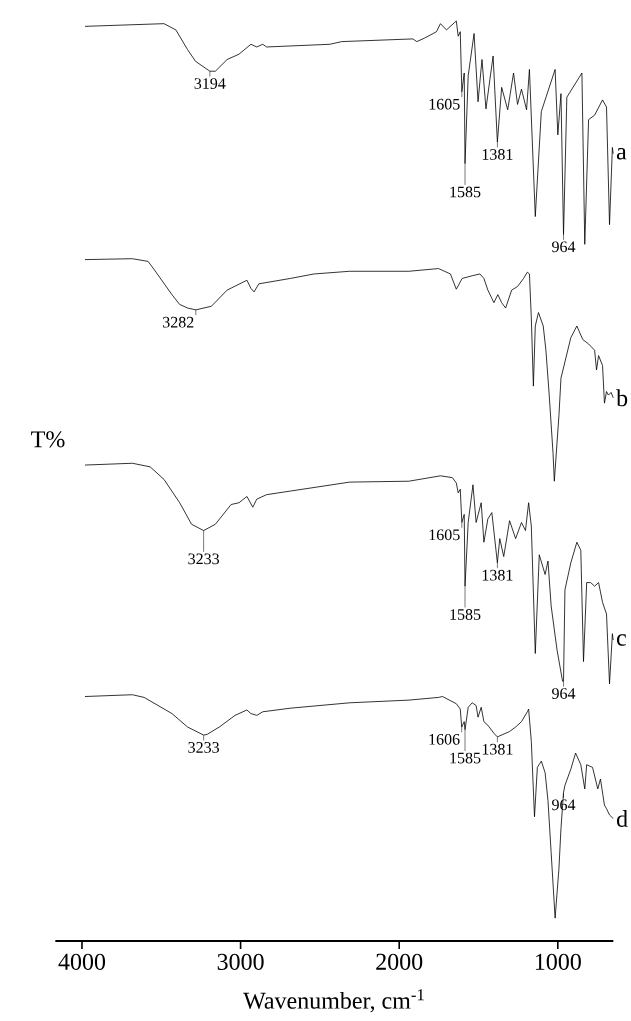  I want to click on x-tick-label: 1000, so click(558, 961).